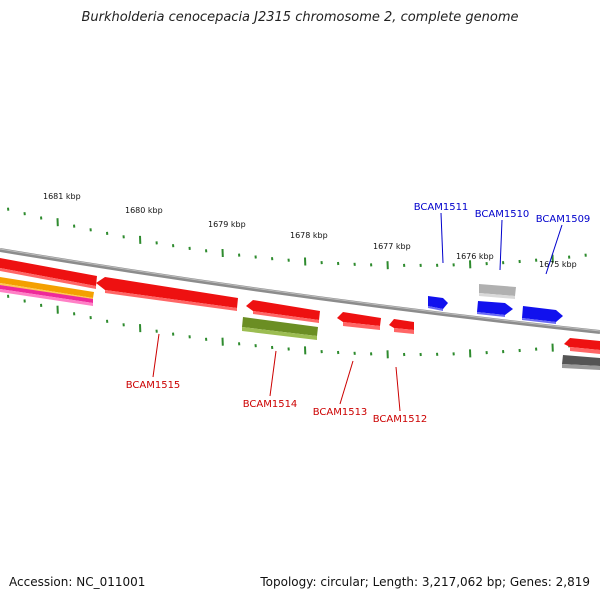  What do you see at coordinates (153, 362) in the screenshot?
I see `label-bcam1515: BCAM1515` at bounding box center [153, 362].